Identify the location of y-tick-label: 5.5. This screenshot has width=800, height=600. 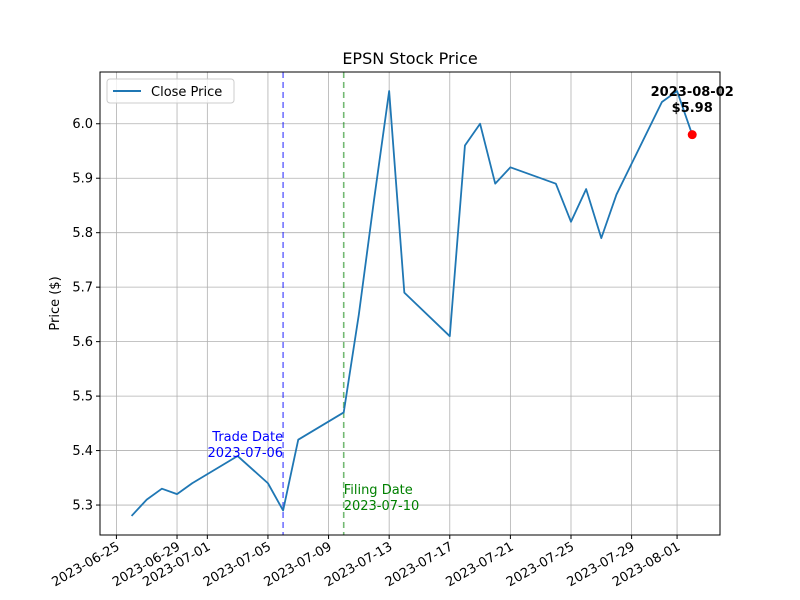
(82, 397).